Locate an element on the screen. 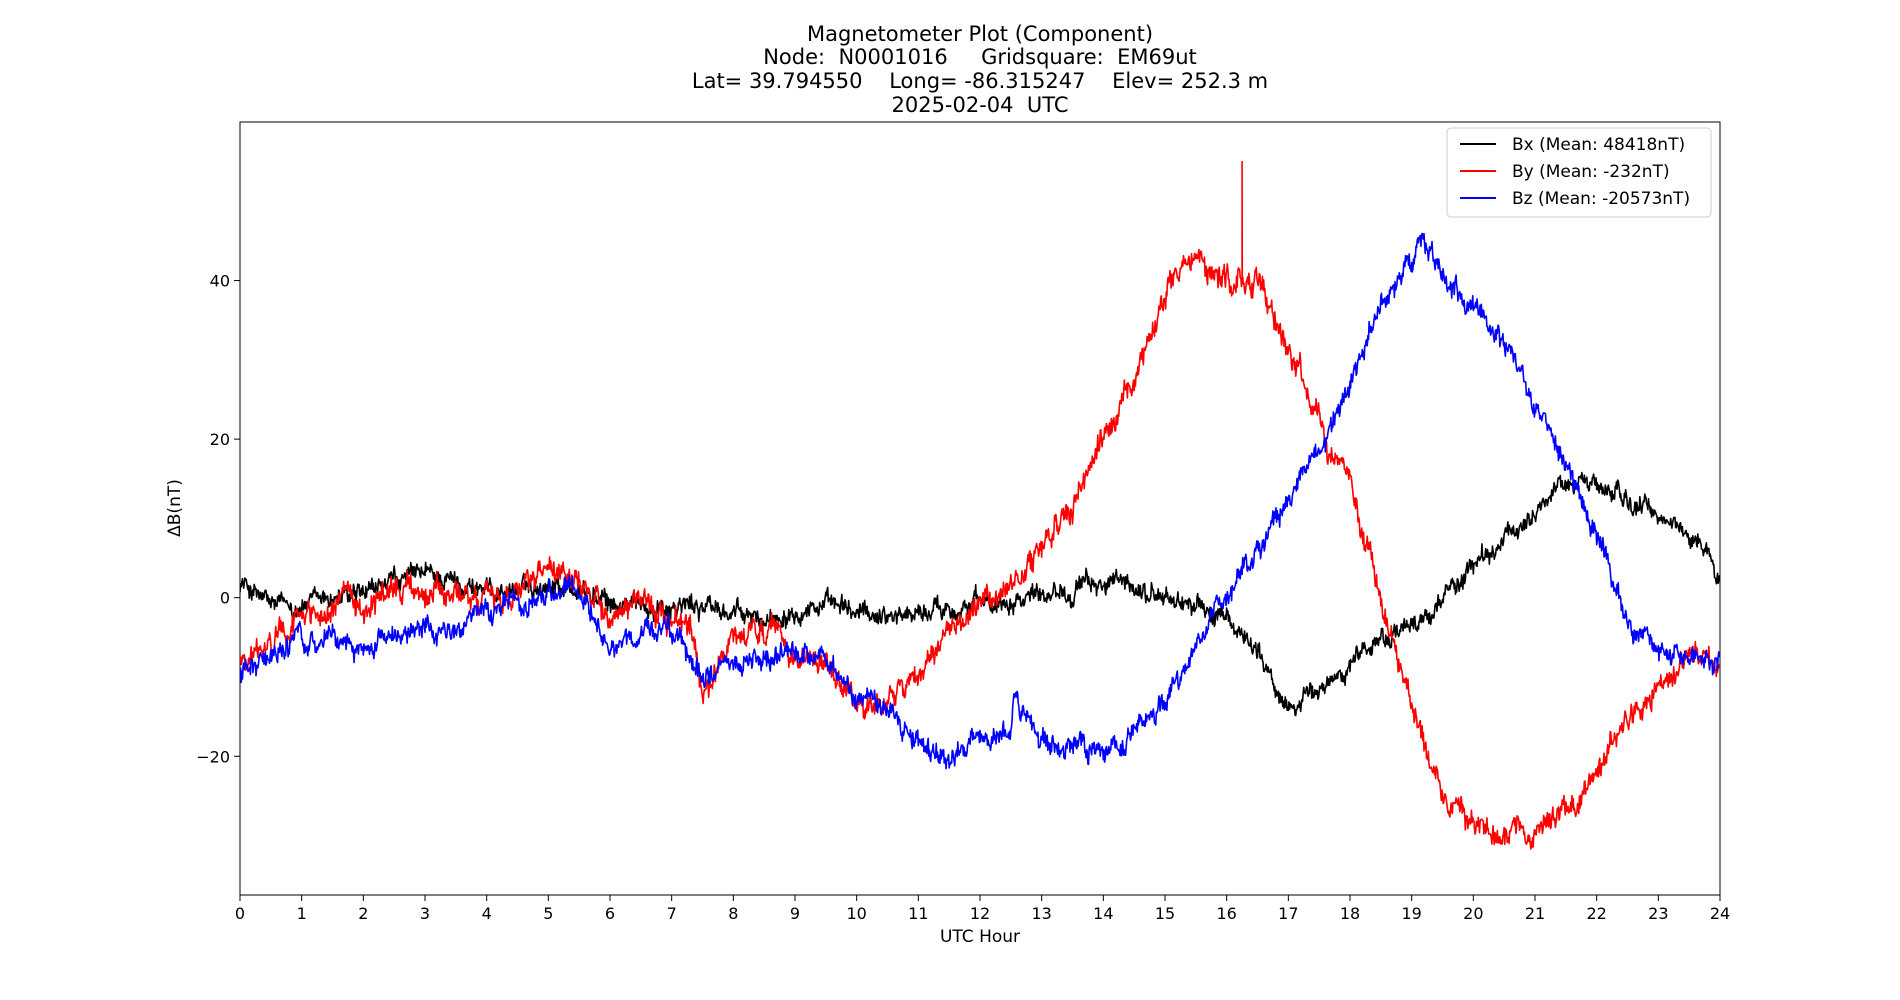 This screenshot has height=1000, width=1900. x-tick-label: 19 is located at coordinates (1411, 913).